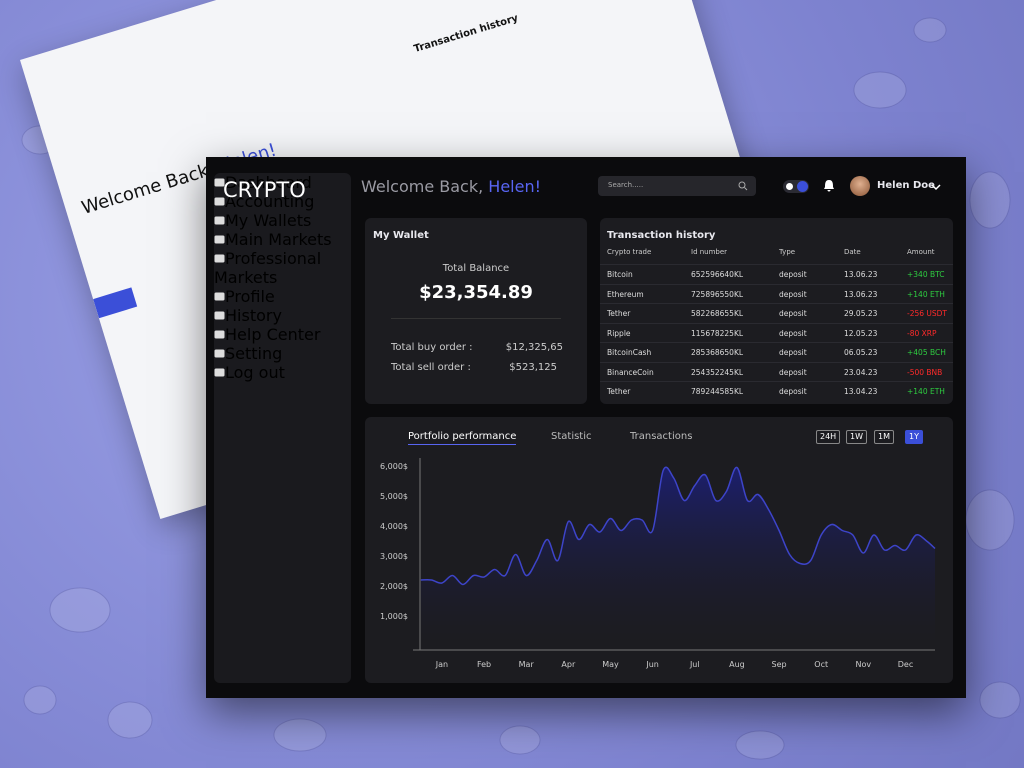 The image size is (1024, 768). What do you see at coordinates (250, 296) in the screenshot?
I see `nav-label: Profile` at bounding box center [250, 296].